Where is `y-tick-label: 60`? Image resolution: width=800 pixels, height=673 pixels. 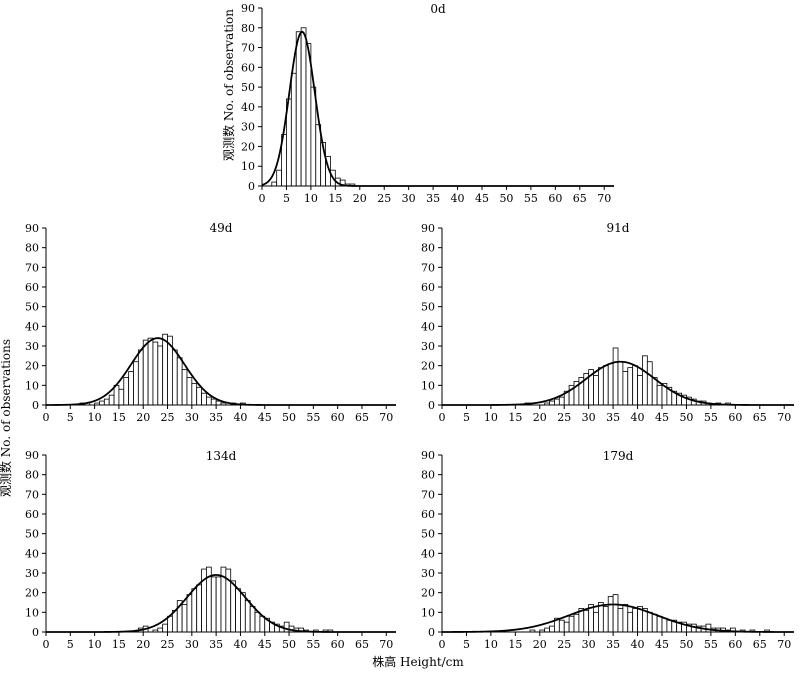 y-tick-label: 60 is located at coordinates (428, 287).